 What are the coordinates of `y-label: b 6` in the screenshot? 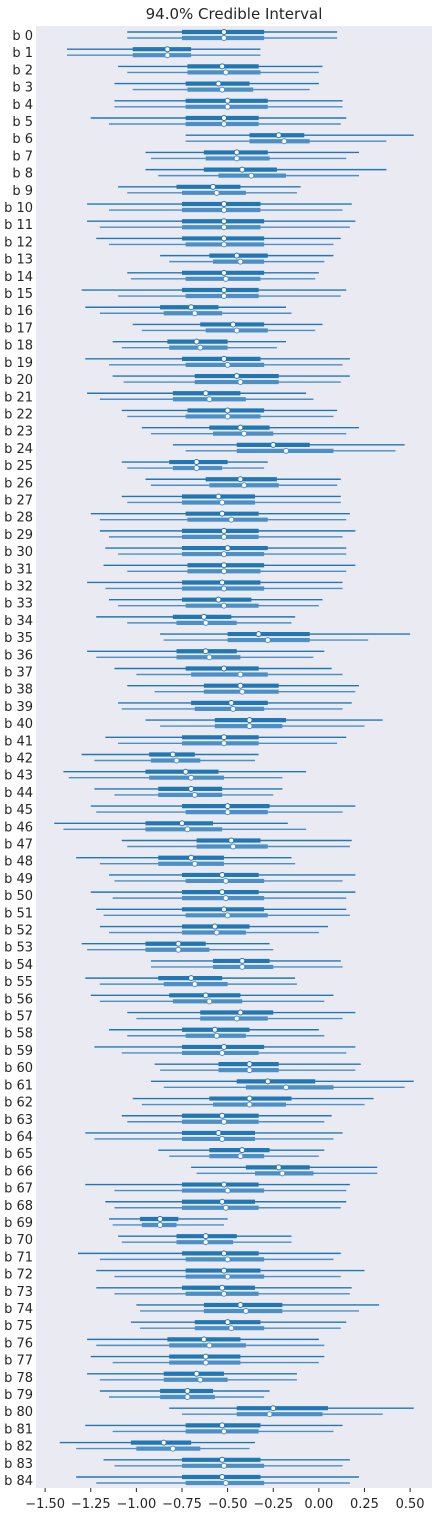 It's located at (22, 139).